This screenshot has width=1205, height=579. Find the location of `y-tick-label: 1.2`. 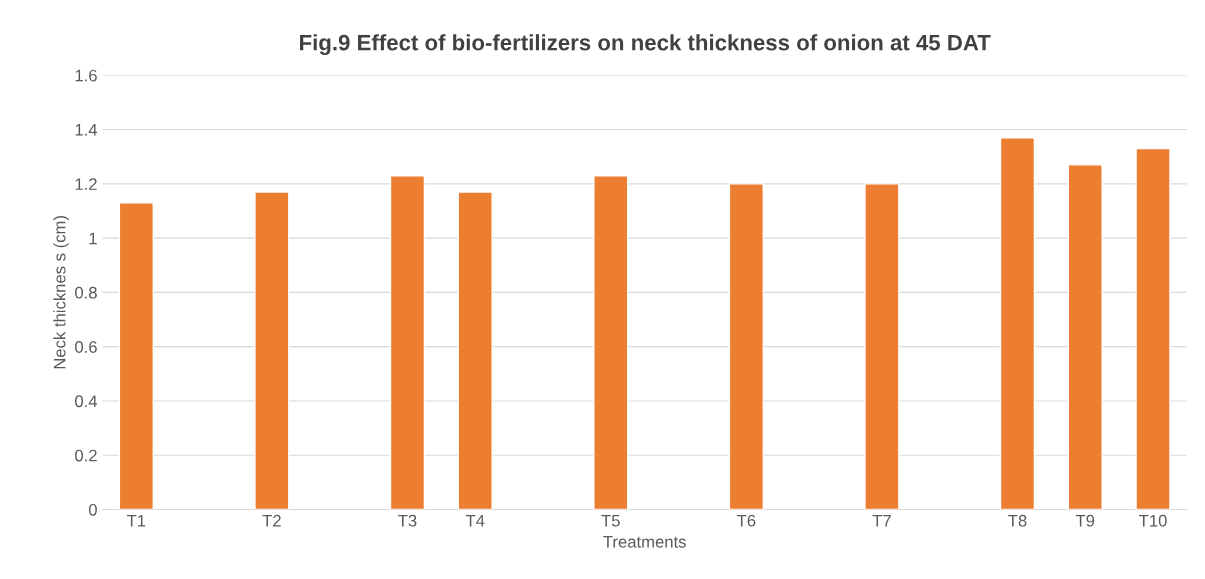

y-tick-label: 1.2 is located at coordinates (86, 184).